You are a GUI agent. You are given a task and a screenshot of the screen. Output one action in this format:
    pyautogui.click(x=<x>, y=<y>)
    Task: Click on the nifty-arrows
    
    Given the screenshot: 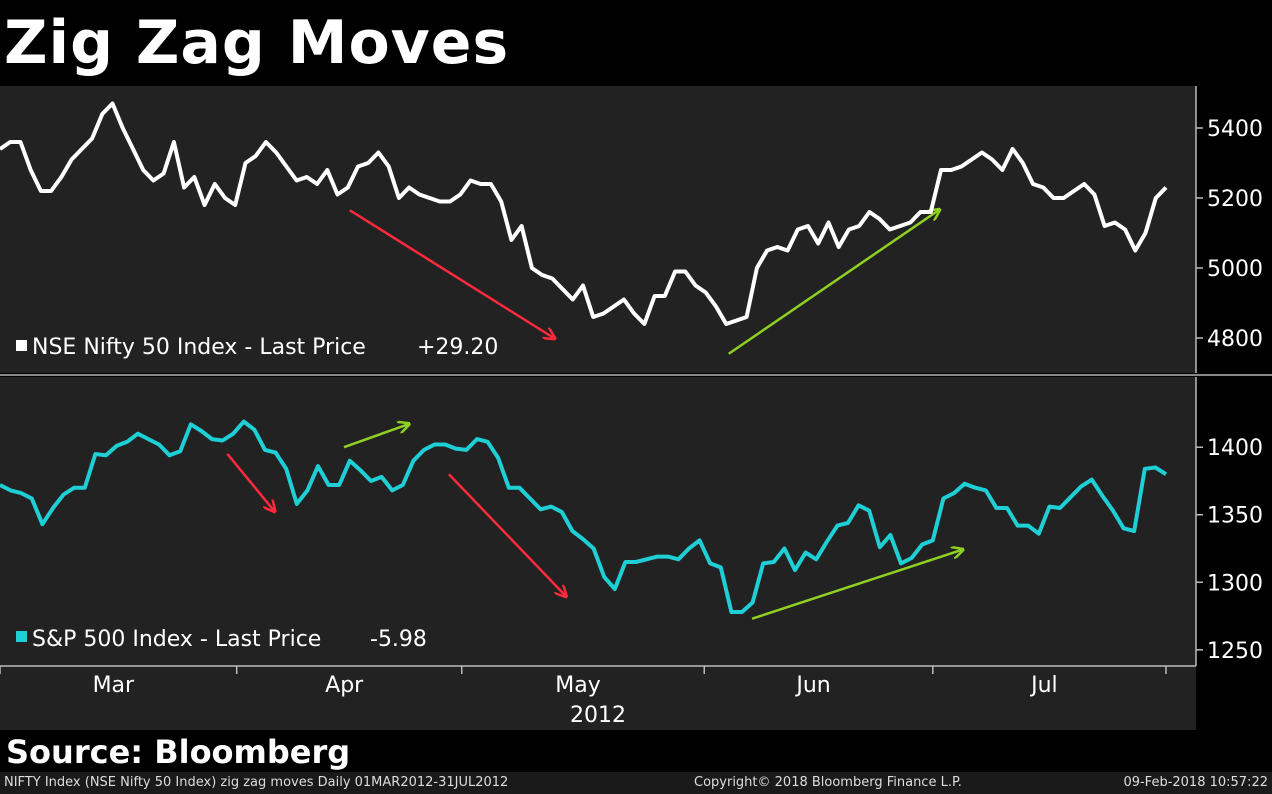 What is the action you would take?
    pyautogui.click(x=644, y=282)
    